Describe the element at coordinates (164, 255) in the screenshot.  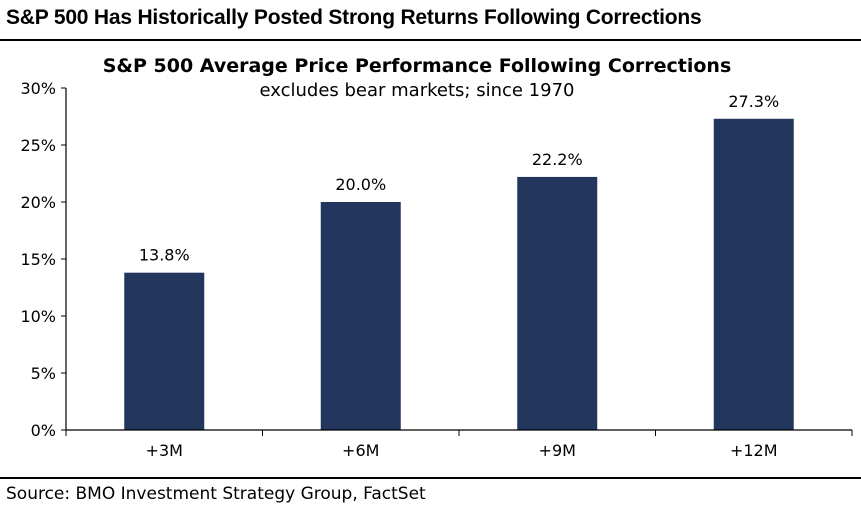
I see `data-label: 13.8%` at that location.